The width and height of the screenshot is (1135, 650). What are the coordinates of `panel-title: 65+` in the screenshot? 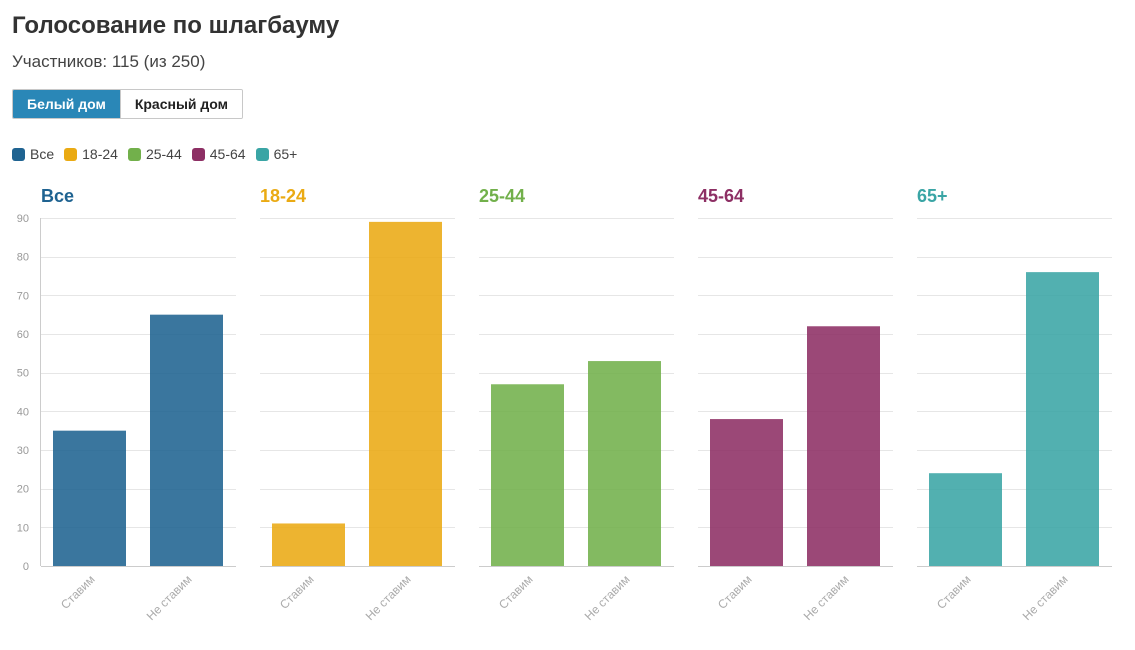 It's located at (932, 196).